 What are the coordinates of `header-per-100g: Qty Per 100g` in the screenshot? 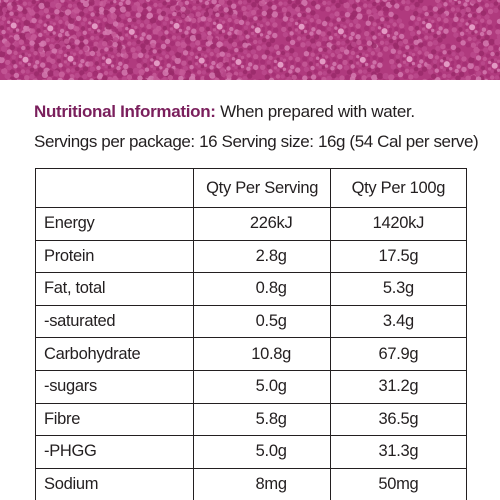 It's located at (398, 188).